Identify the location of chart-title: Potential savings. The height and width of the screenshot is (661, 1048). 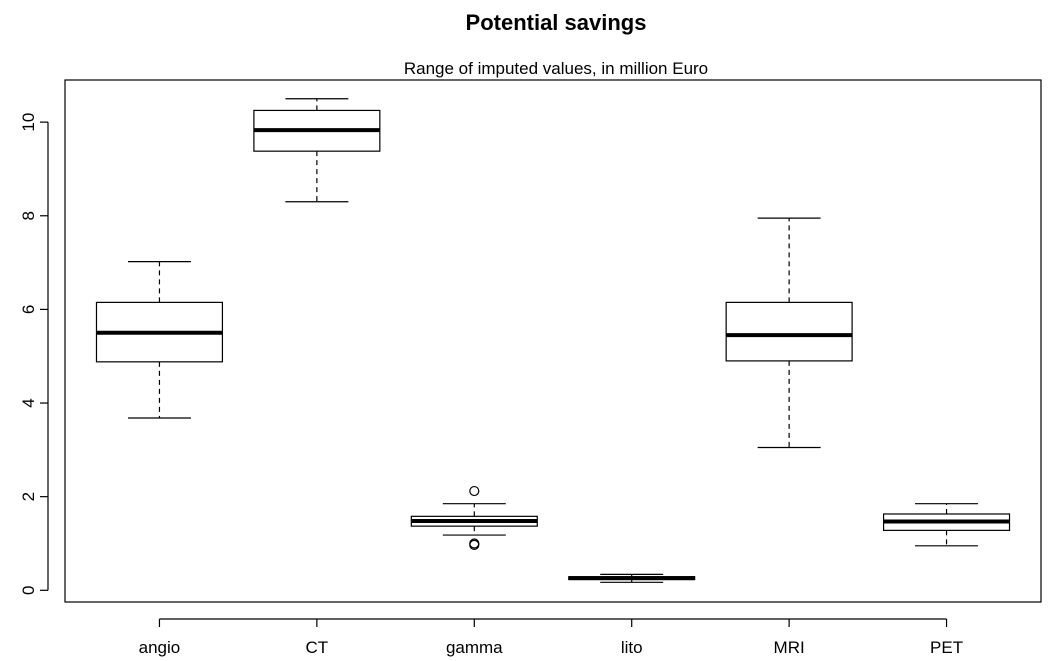
(556, 22).